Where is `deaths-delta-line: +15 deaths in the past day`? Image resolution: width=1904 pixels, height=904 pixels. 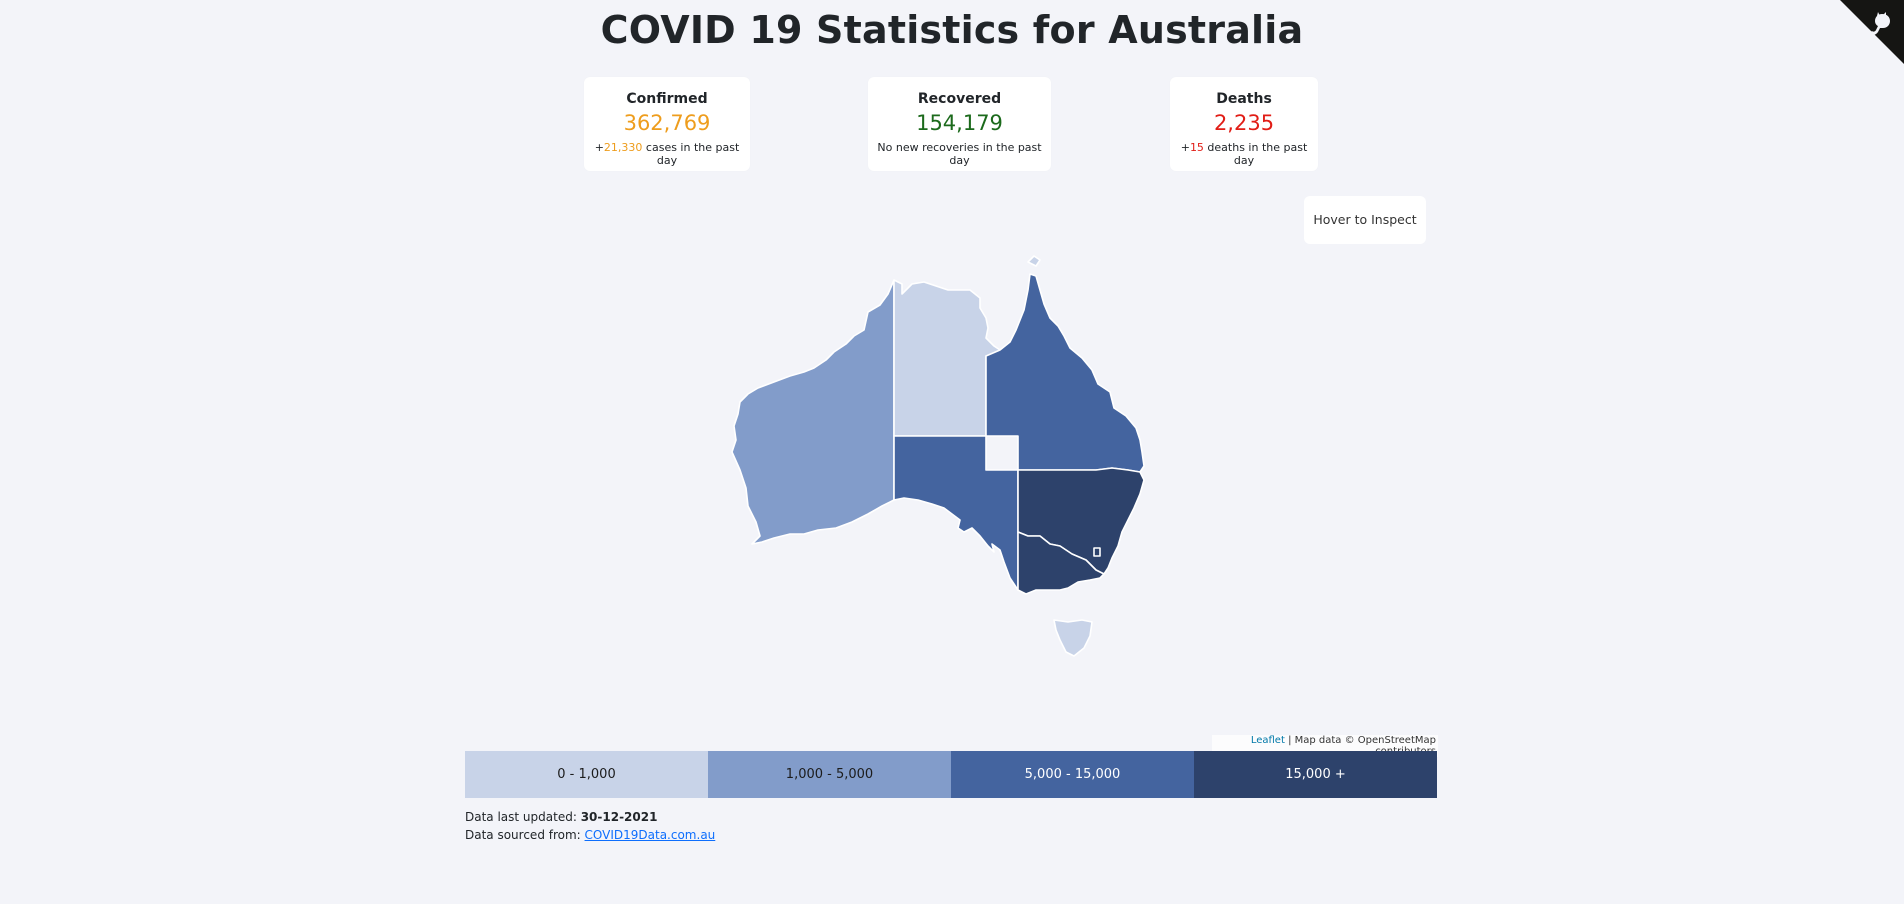
deaths-delta-line: +15 deaths in the past day is located at coordinates (1244, 154).